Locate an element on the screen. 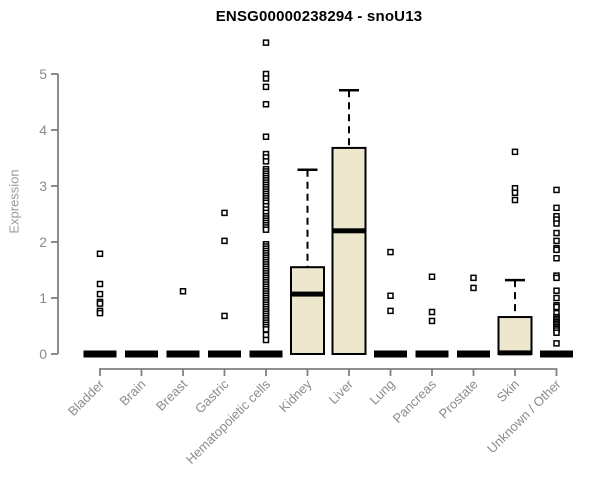 This screenshot has height=500, width=600. x-tick-label: Brain is located at coordinates (133, 393).